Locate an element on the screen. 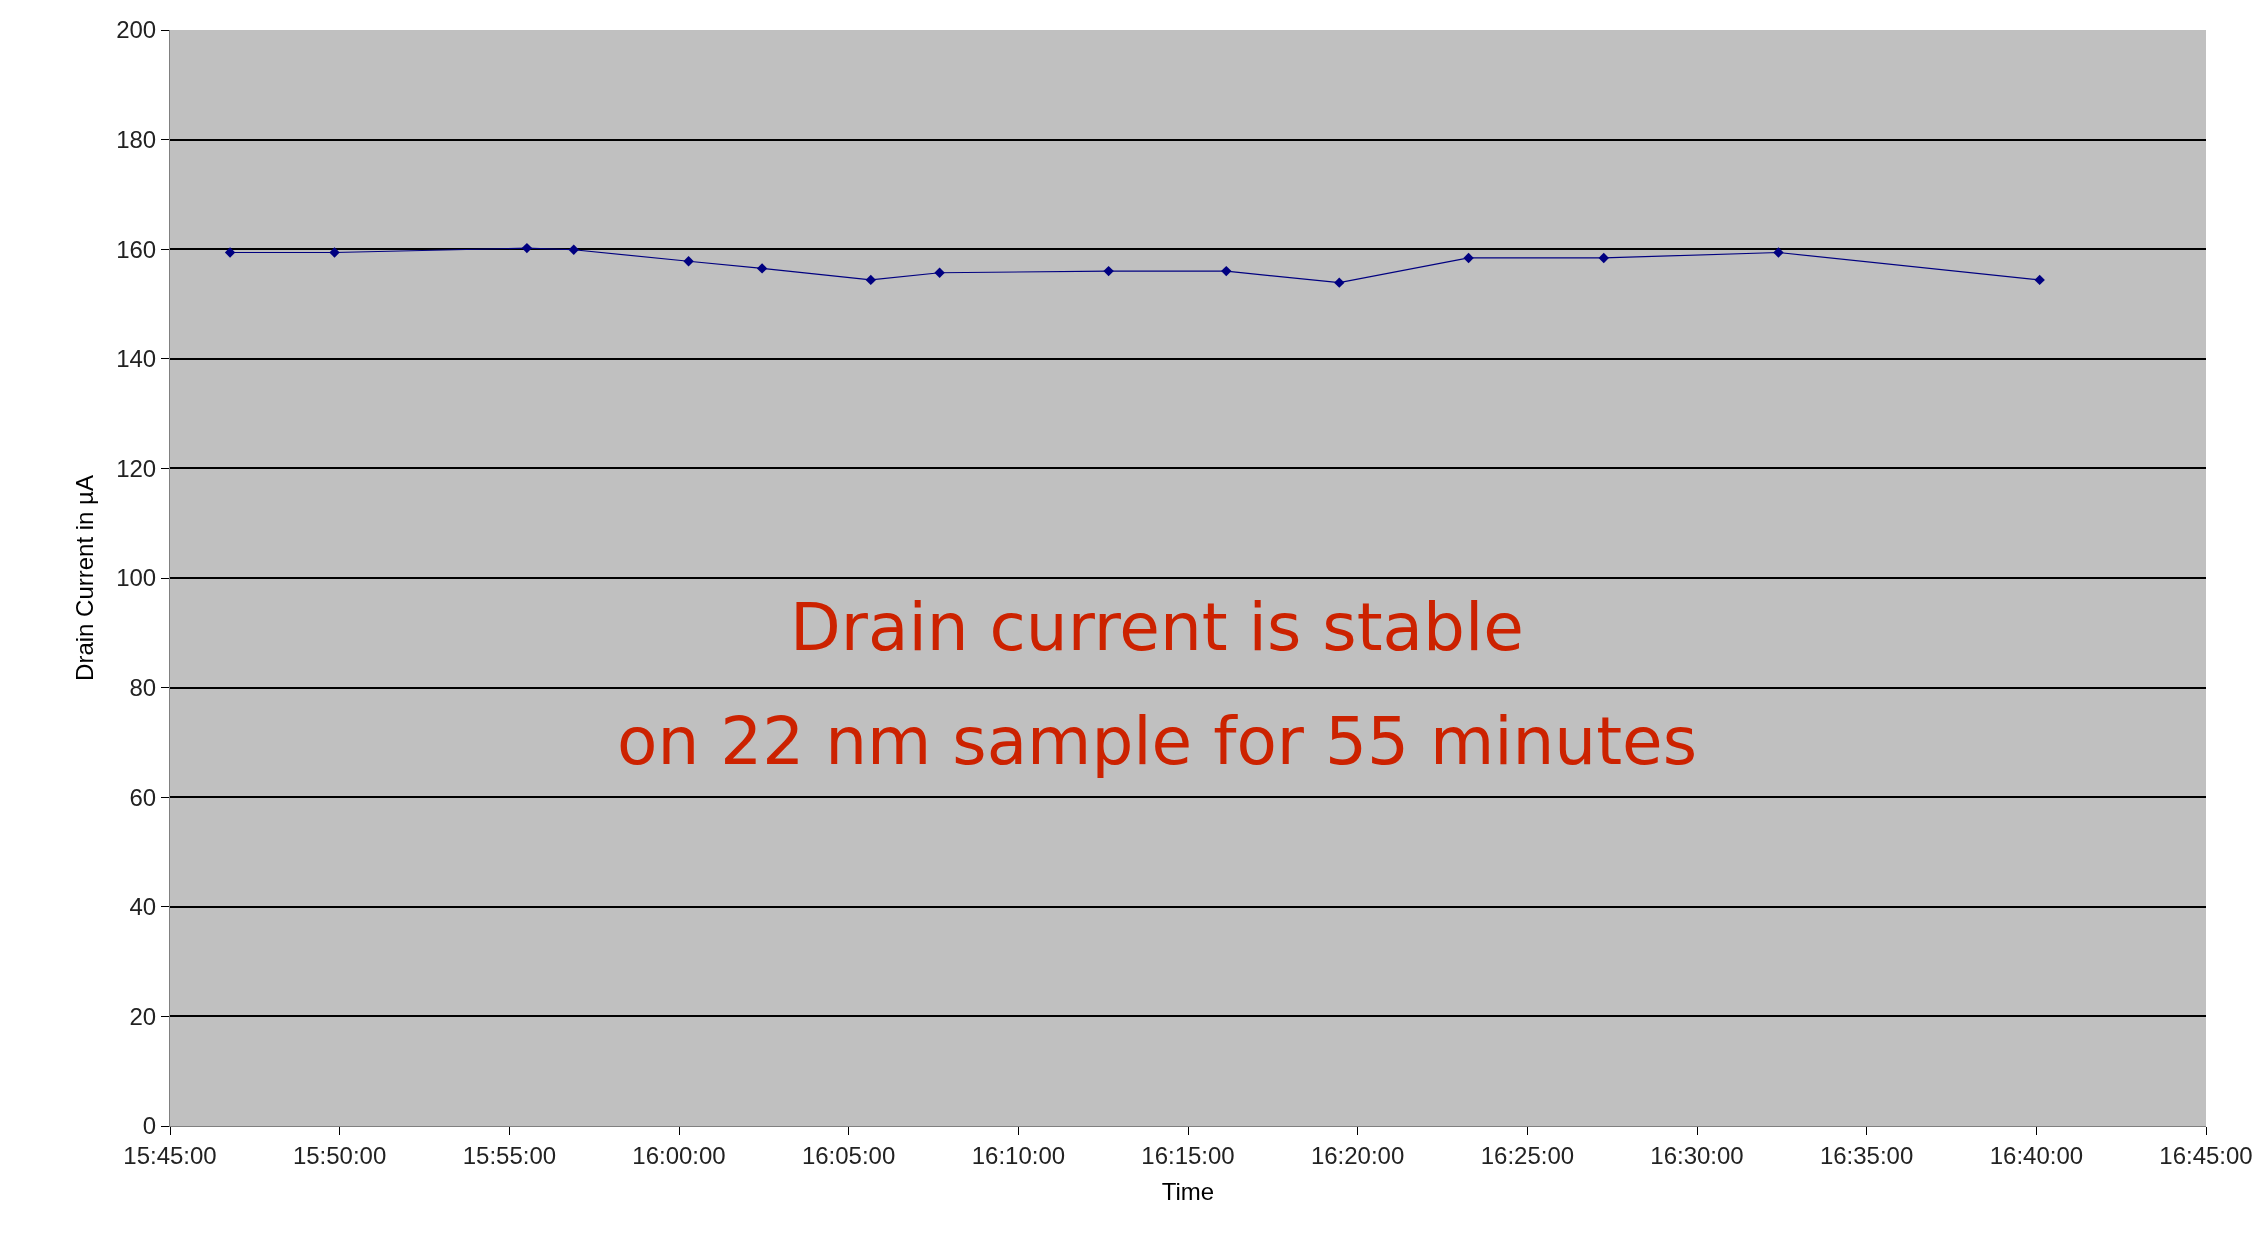 The width and height of the screenshot is (2266, 1256). x-tick-label: 16:15:00 is located at coordinates (1188, 1155).